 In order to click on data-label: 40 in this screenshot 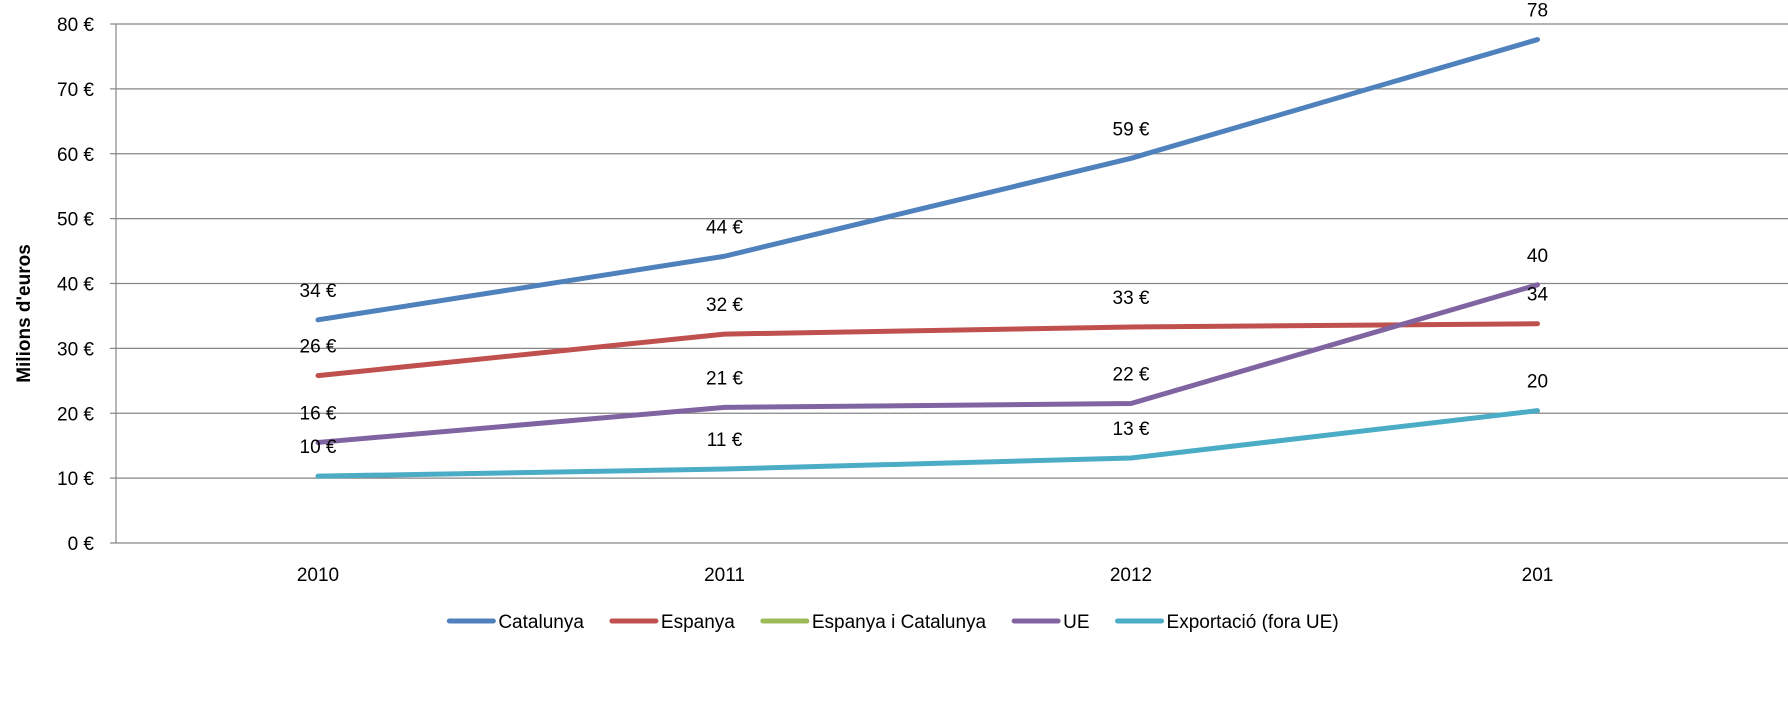, I will do `click(1537, 256)`.